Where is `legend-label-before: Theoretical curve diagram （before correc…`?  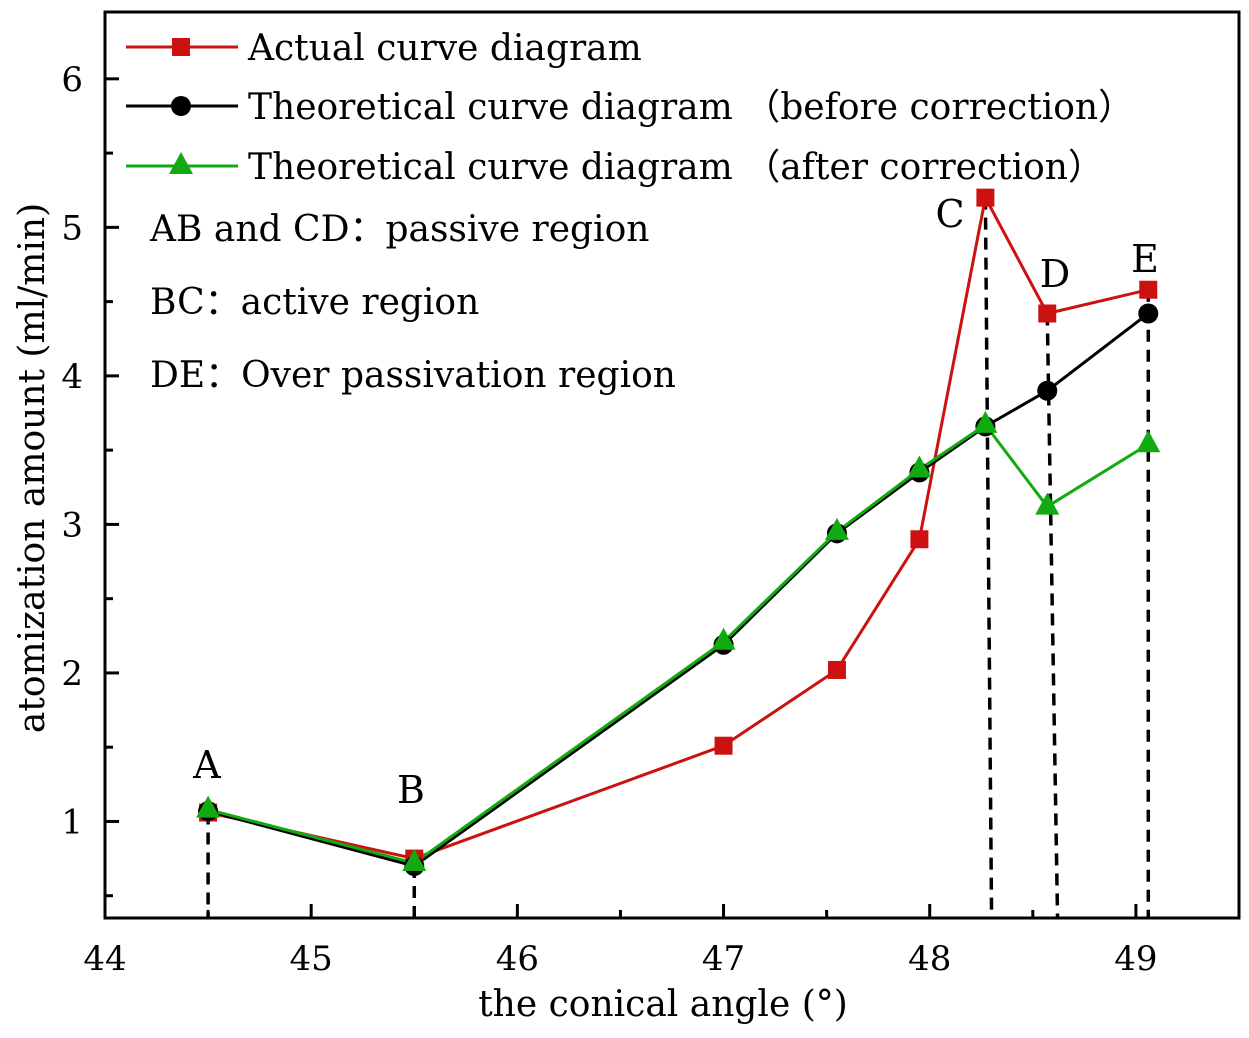
legend-label-before: Theoretical curve diagram （before correc… is located at coordinates (691, 107).